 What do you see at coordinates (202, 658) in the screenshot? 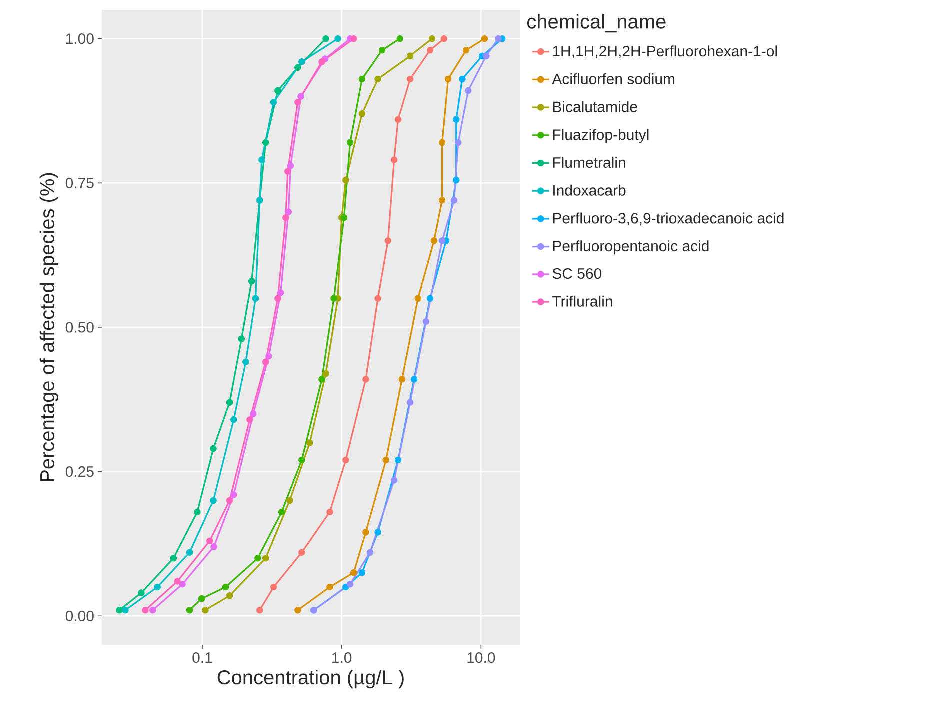
I see `x-tick-label: 0.1` at bounding box center [202, 658].